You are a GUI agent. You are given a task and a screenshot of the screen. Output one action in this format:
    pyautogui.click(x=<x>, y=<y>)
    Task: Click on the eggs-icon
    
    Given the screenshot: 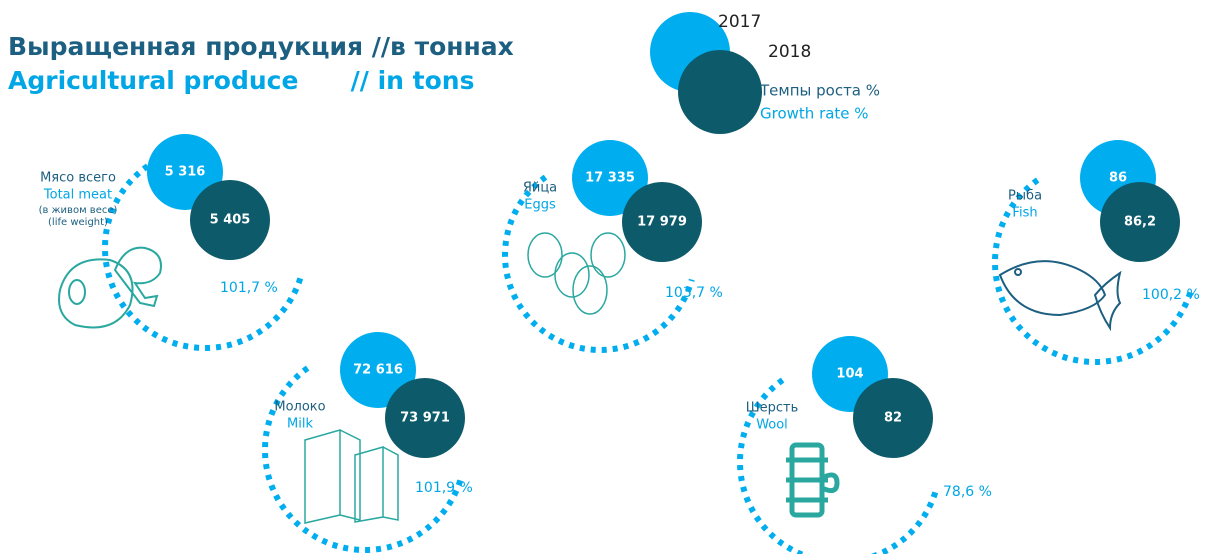 What is the action you would take?
    pyautogui.click(x=576, y=273)
    